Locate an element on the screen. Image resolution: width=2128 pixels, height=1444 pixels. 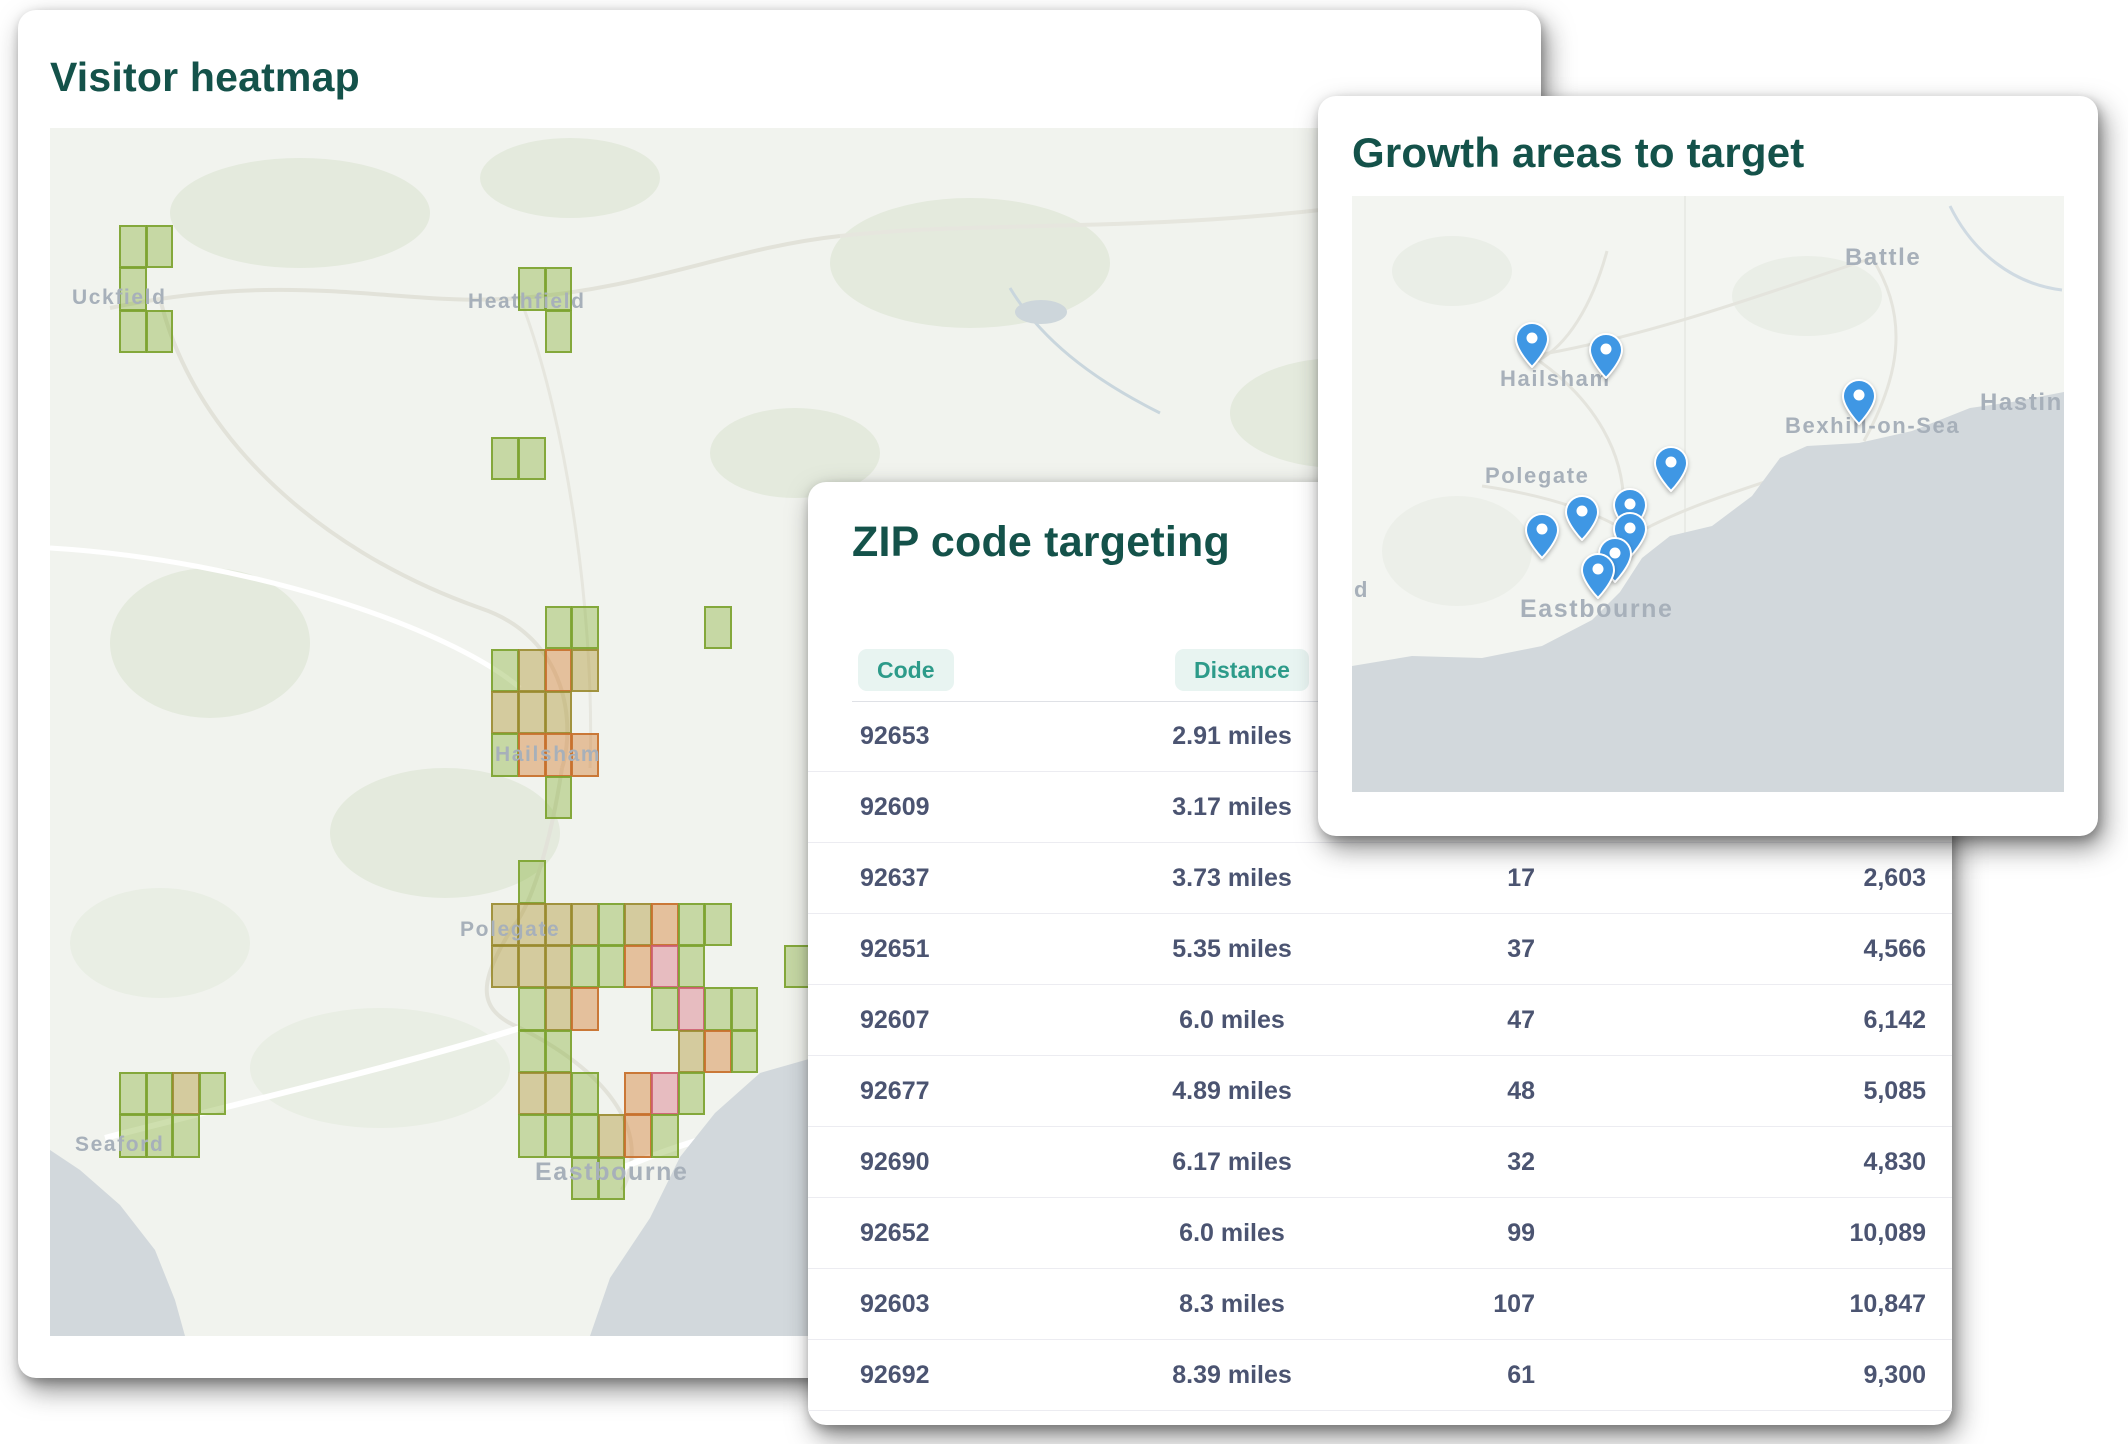
column-header-code: Code is located at coordinates (906, 670).